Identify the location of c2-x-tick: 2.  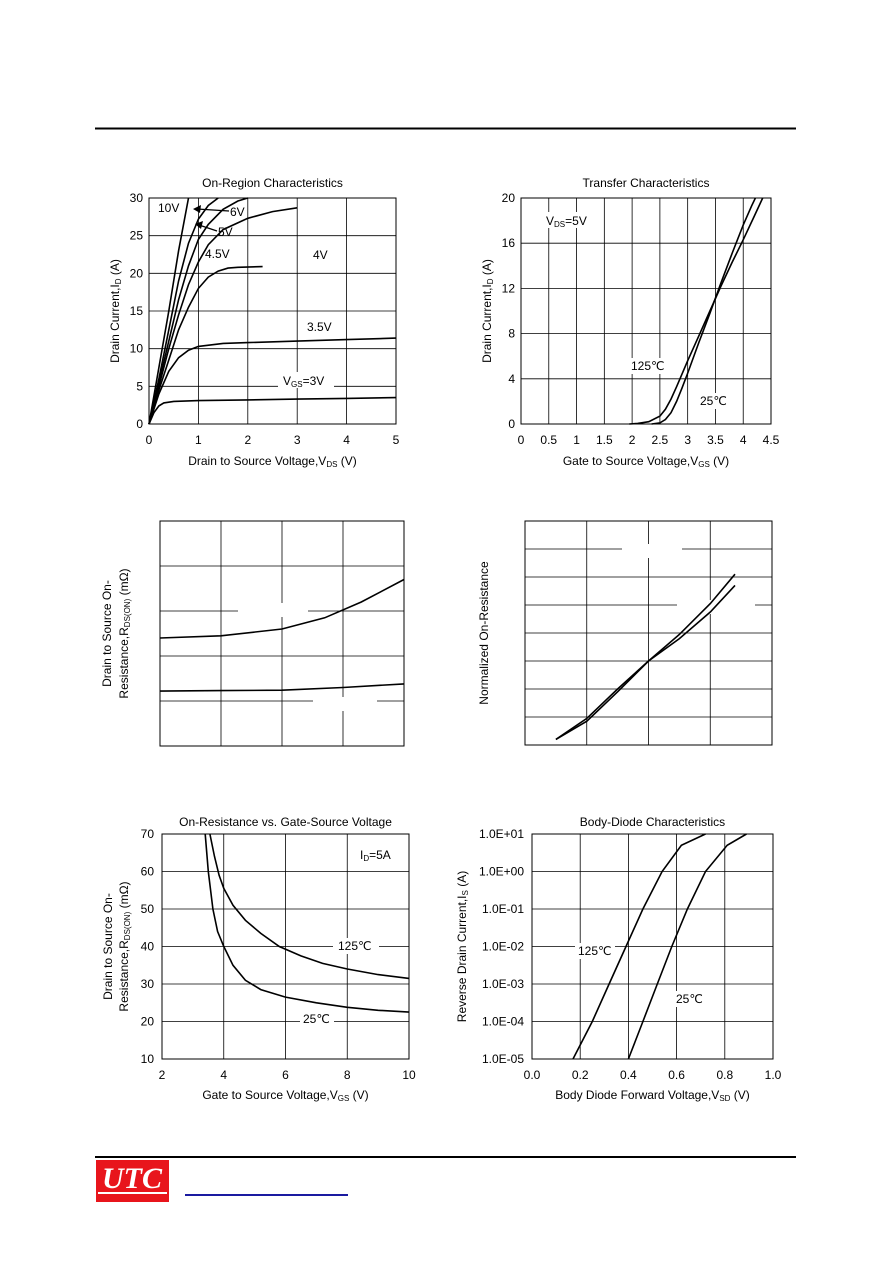
(632, 440).